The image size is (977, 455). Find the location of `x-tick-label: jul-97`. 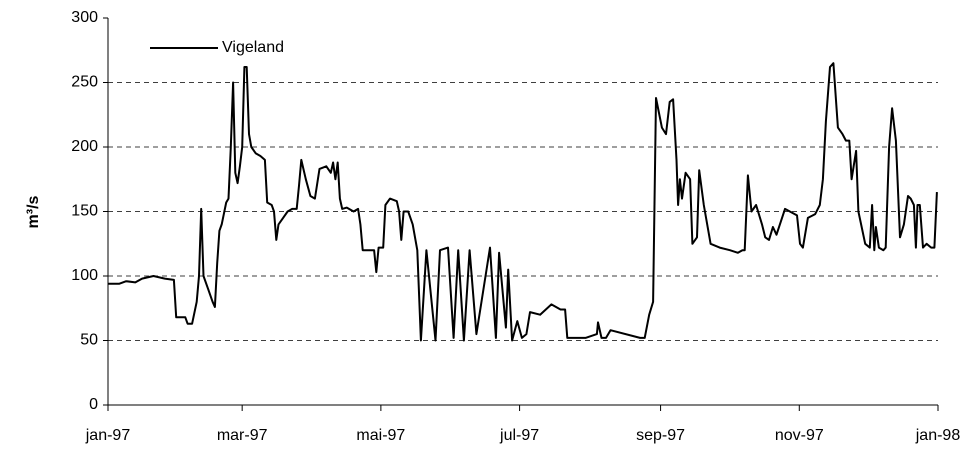

x-tick-label: jul-97 is located at coordinates (519, 435).